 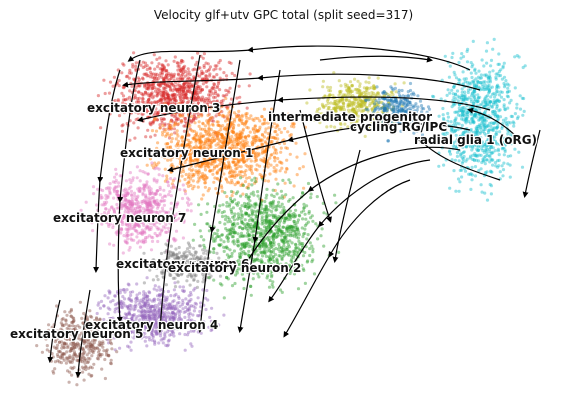 What do you see at coordinates (186, 153) in the screenshot?
I see `cluster-label-2: excitatory neuron 1` at bounding box center [186, 153].